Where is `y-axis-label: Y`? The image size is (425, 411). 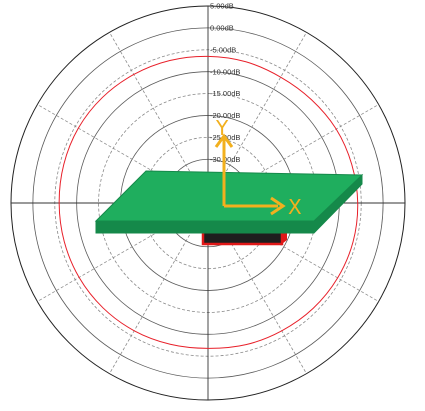 y-axis-label: Y is located at coordinates (222, 128).